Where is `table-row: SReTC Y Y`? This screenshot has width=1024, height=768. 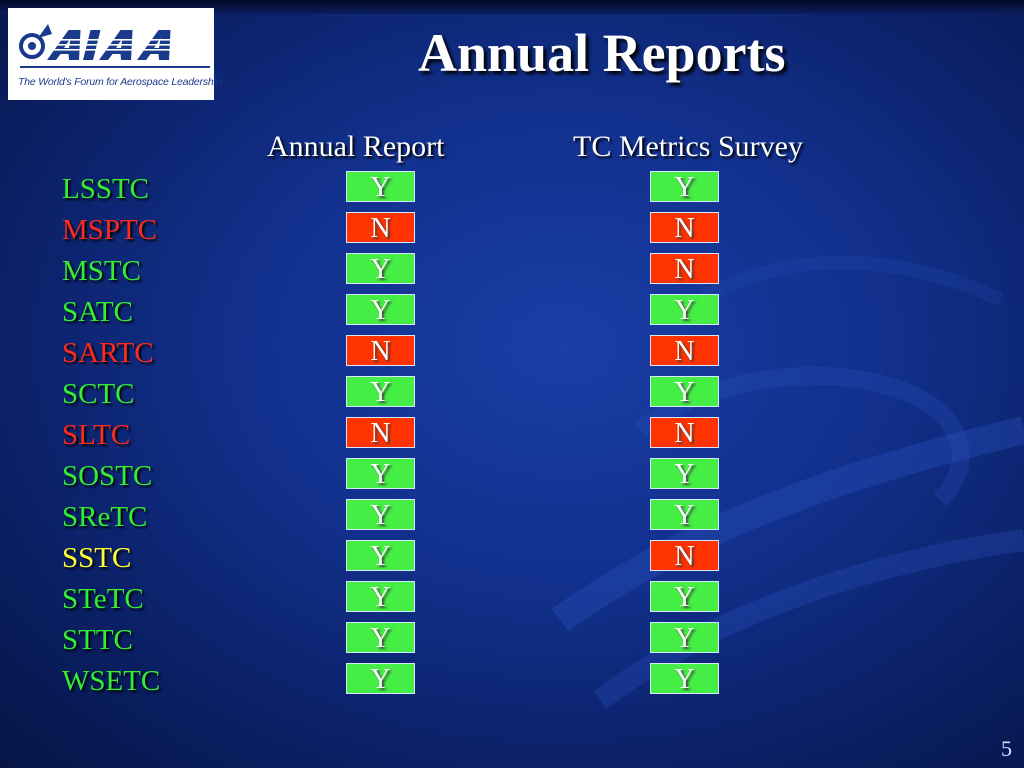 table-row: SReTC Y Y is located at coordinates (512, 519).